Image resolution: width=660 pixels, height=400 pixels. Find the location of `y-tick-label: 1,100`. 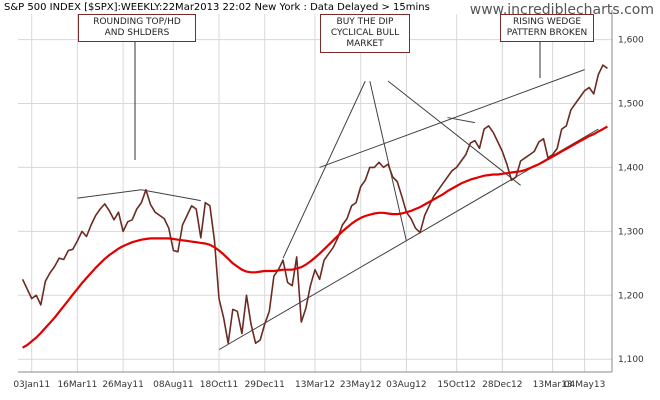

y-tick-label: 1,100 is located at coordinates (631, 360).